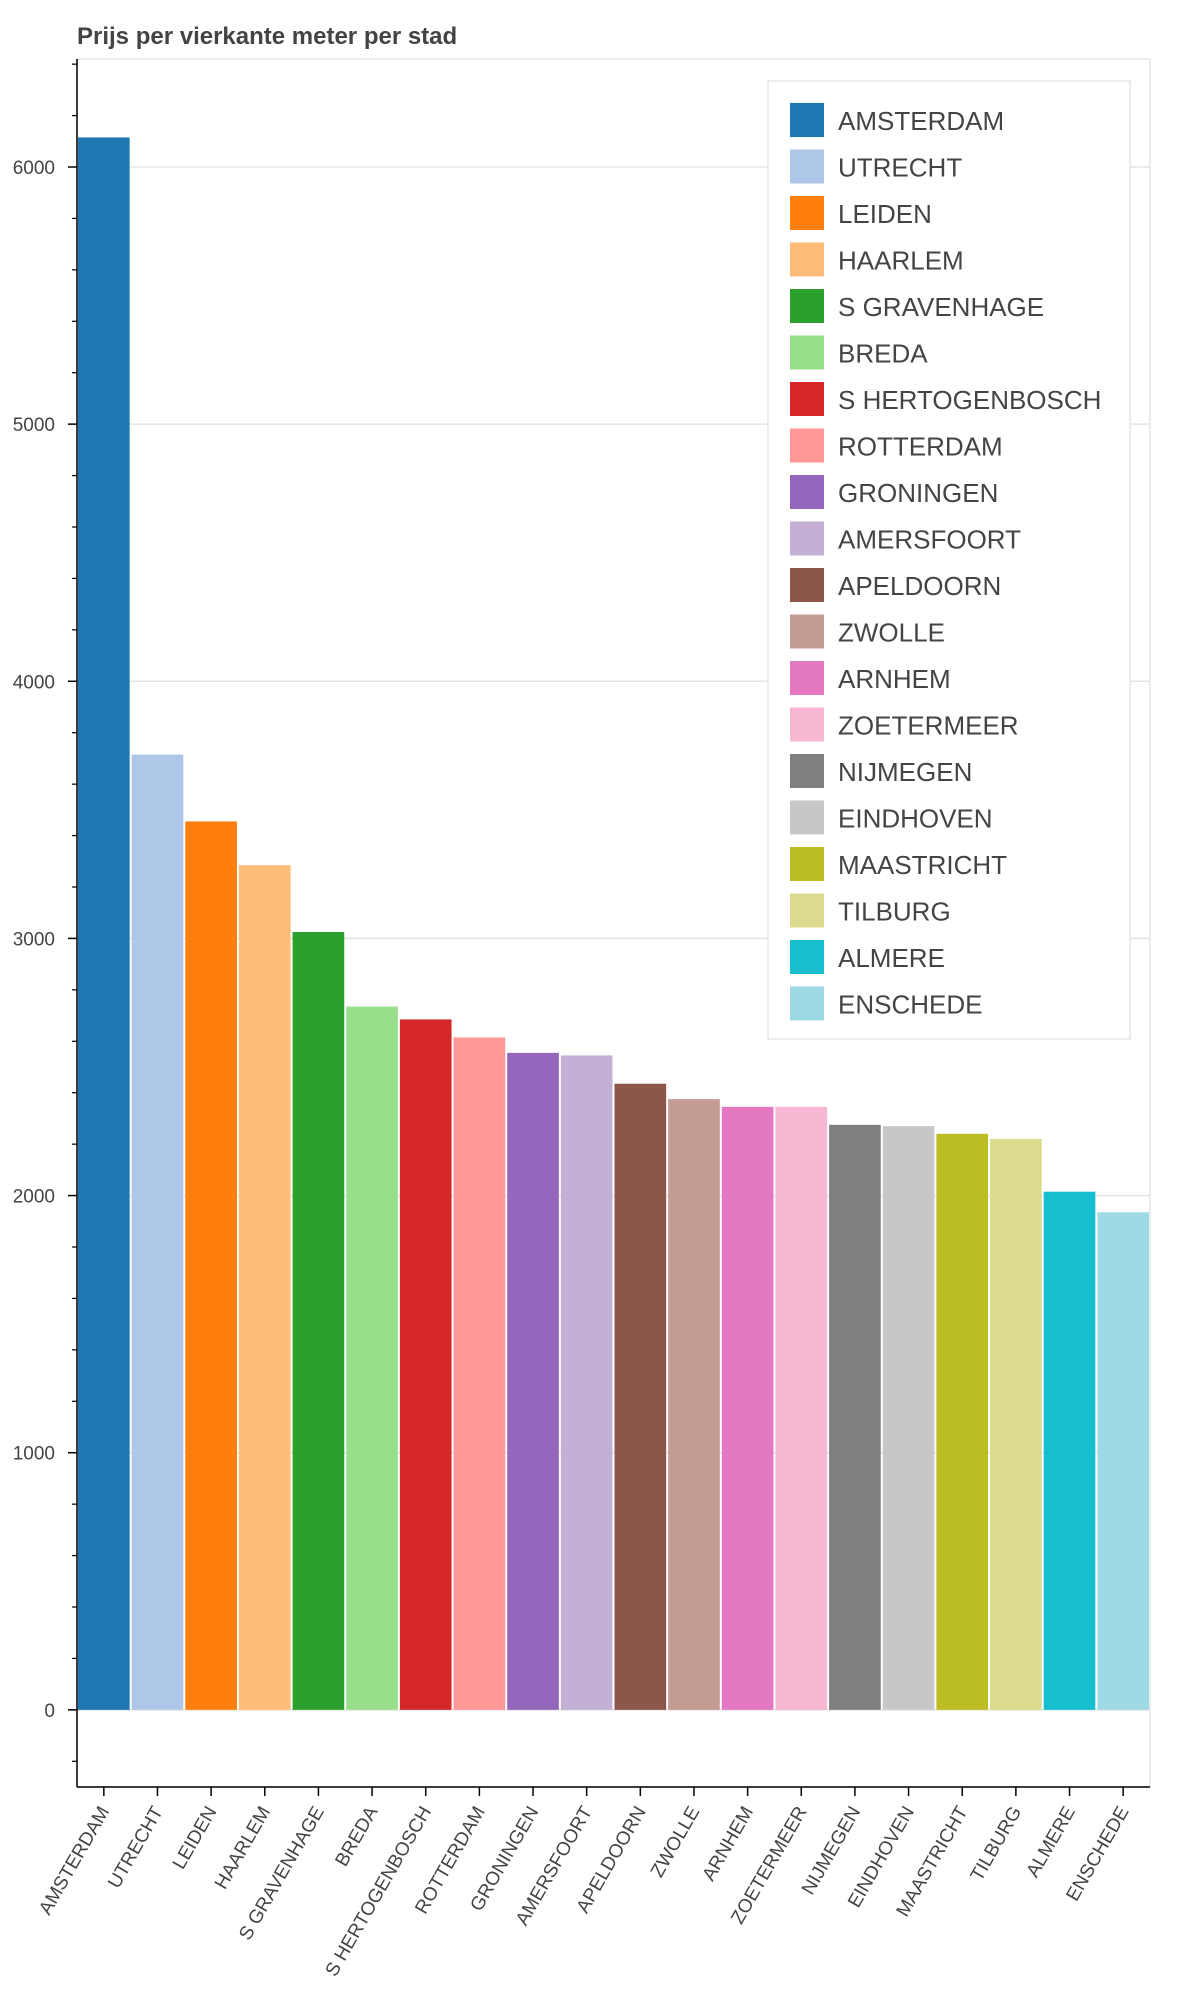  I want to click on legend-label: HAARLEM, so click(901, 261).